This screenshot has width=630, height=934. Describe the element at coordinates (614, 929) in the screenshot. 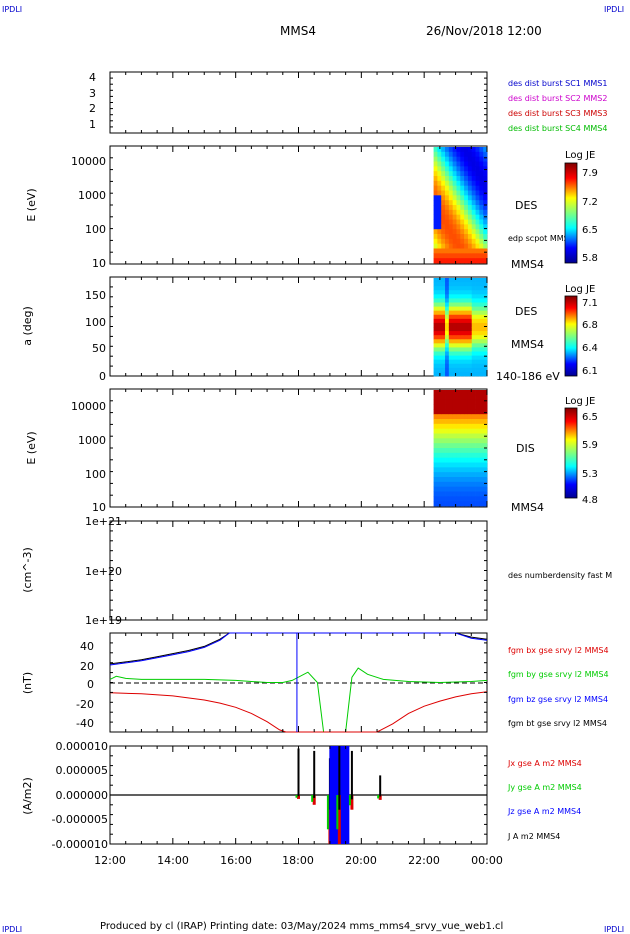

I see `corner-label-bottom-right: IPDLI` at that location.